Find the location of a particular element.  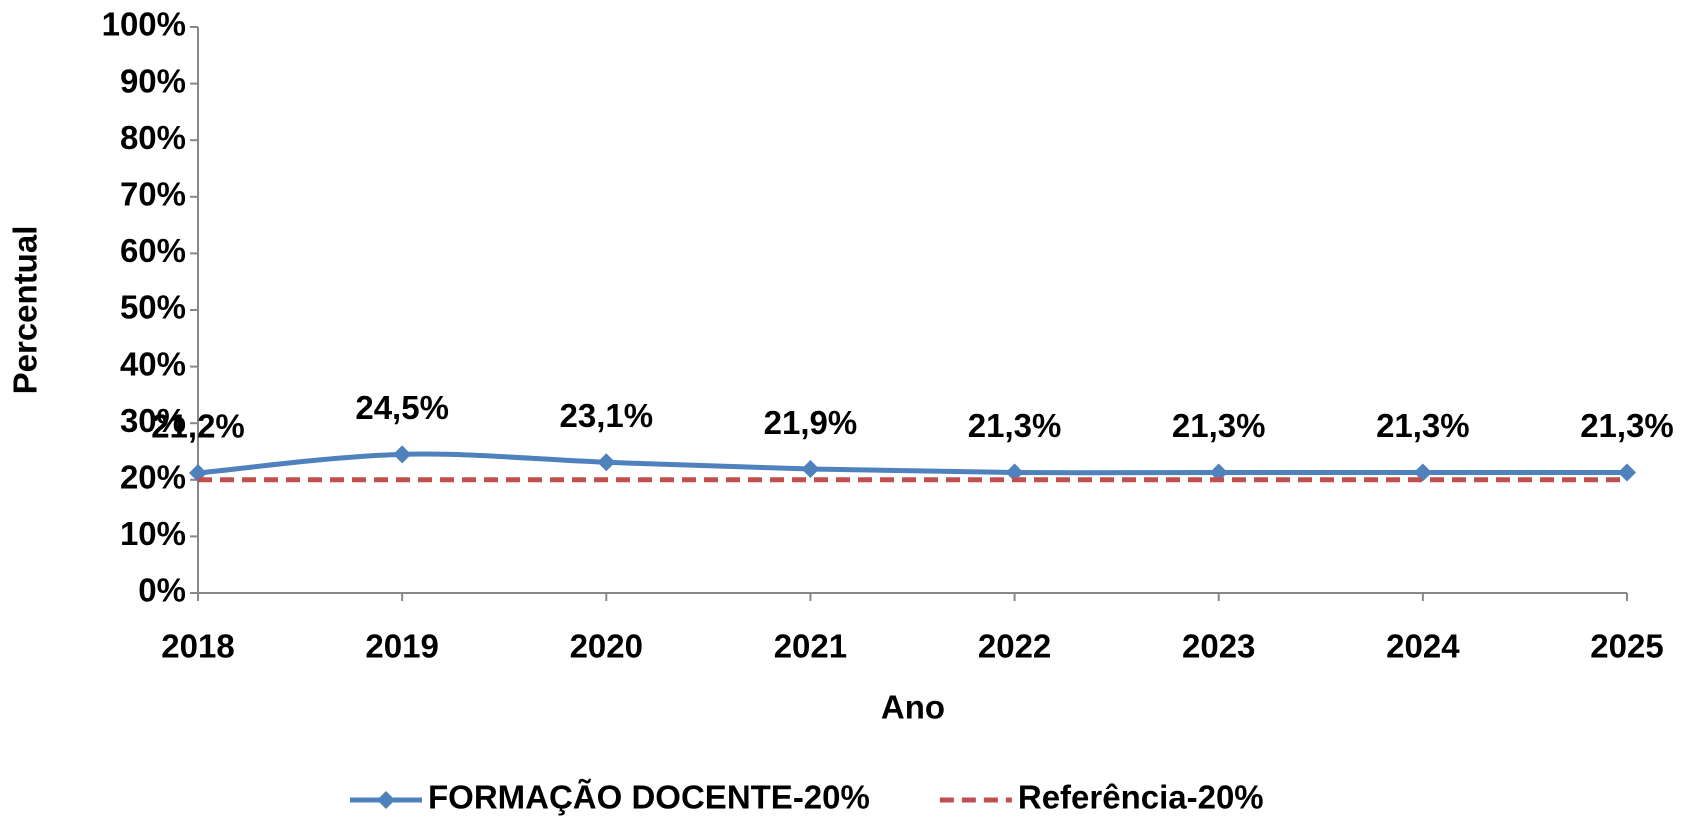

data-label: 21,2% is located at coordinates (198, 426).